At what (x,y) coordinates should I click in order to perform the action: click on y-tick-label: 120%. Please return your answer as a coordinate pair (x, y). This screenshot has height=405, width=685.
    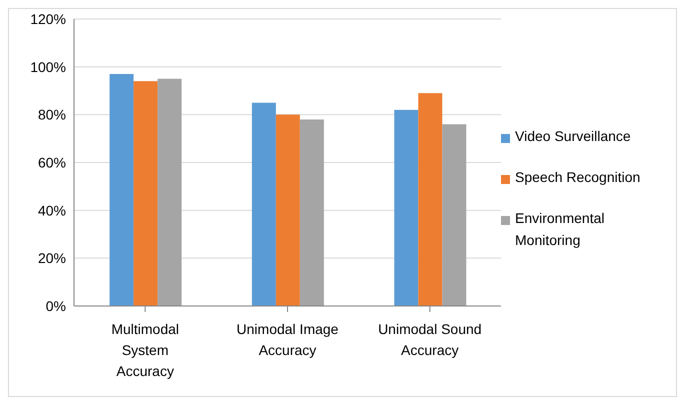
    Looking at the image, I should click on (48, 18).